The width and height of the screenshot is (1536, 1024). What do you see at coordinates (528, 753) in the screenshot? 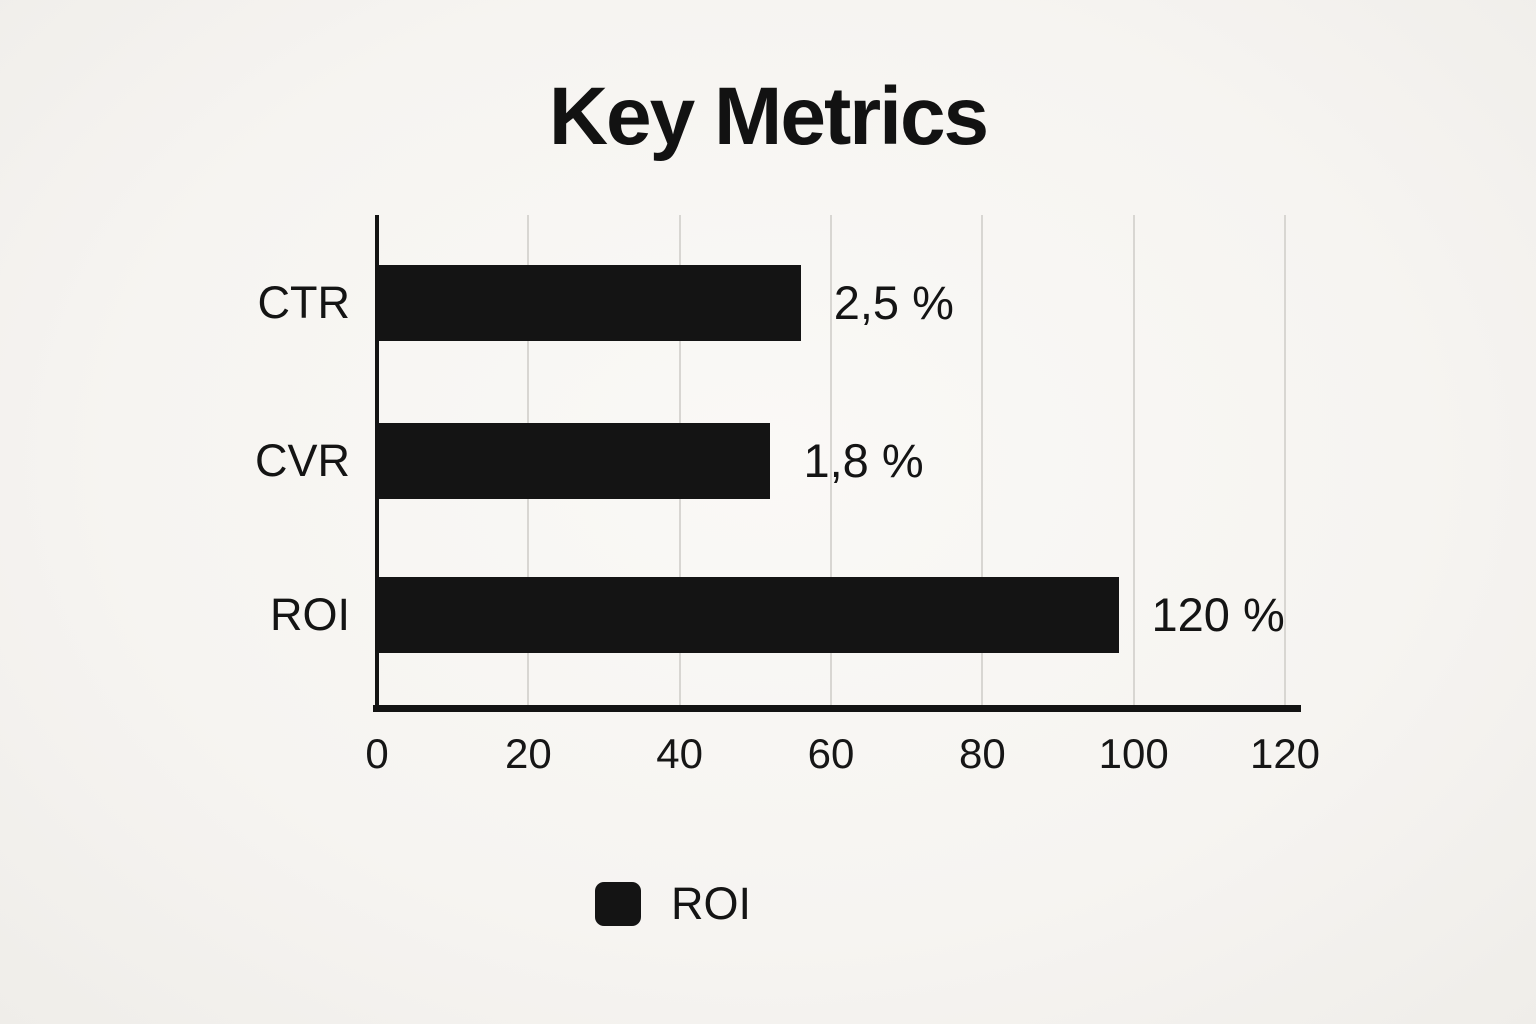
I see `x-tick-label-20: 20` at bounding box center [528, 753].